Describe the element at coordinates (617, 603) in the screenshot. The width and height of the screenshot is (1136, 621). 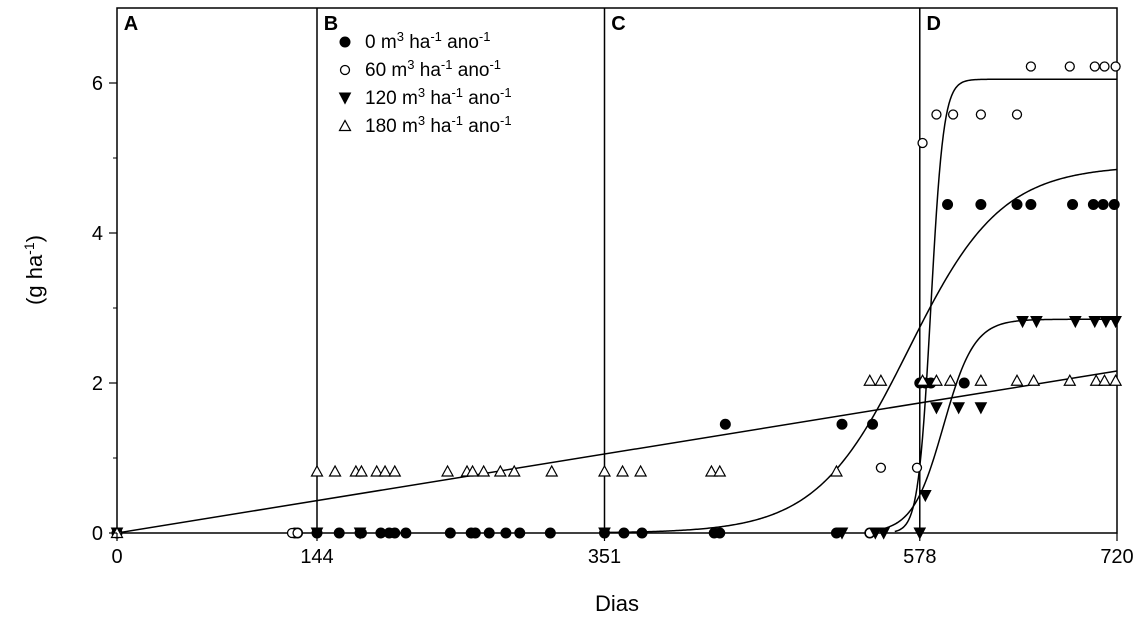
I see `x-axis-title: Dias` at that location.